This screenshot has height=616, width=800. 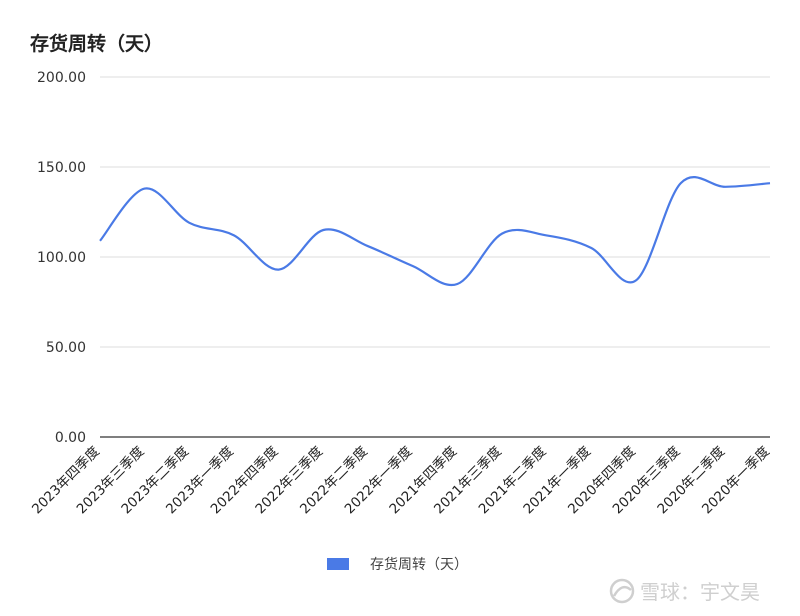 What do you see at coordinates (96, 43) in the screenshot?
I see `chart-title: 存货周转（天）` at bounding box center [96, 43].